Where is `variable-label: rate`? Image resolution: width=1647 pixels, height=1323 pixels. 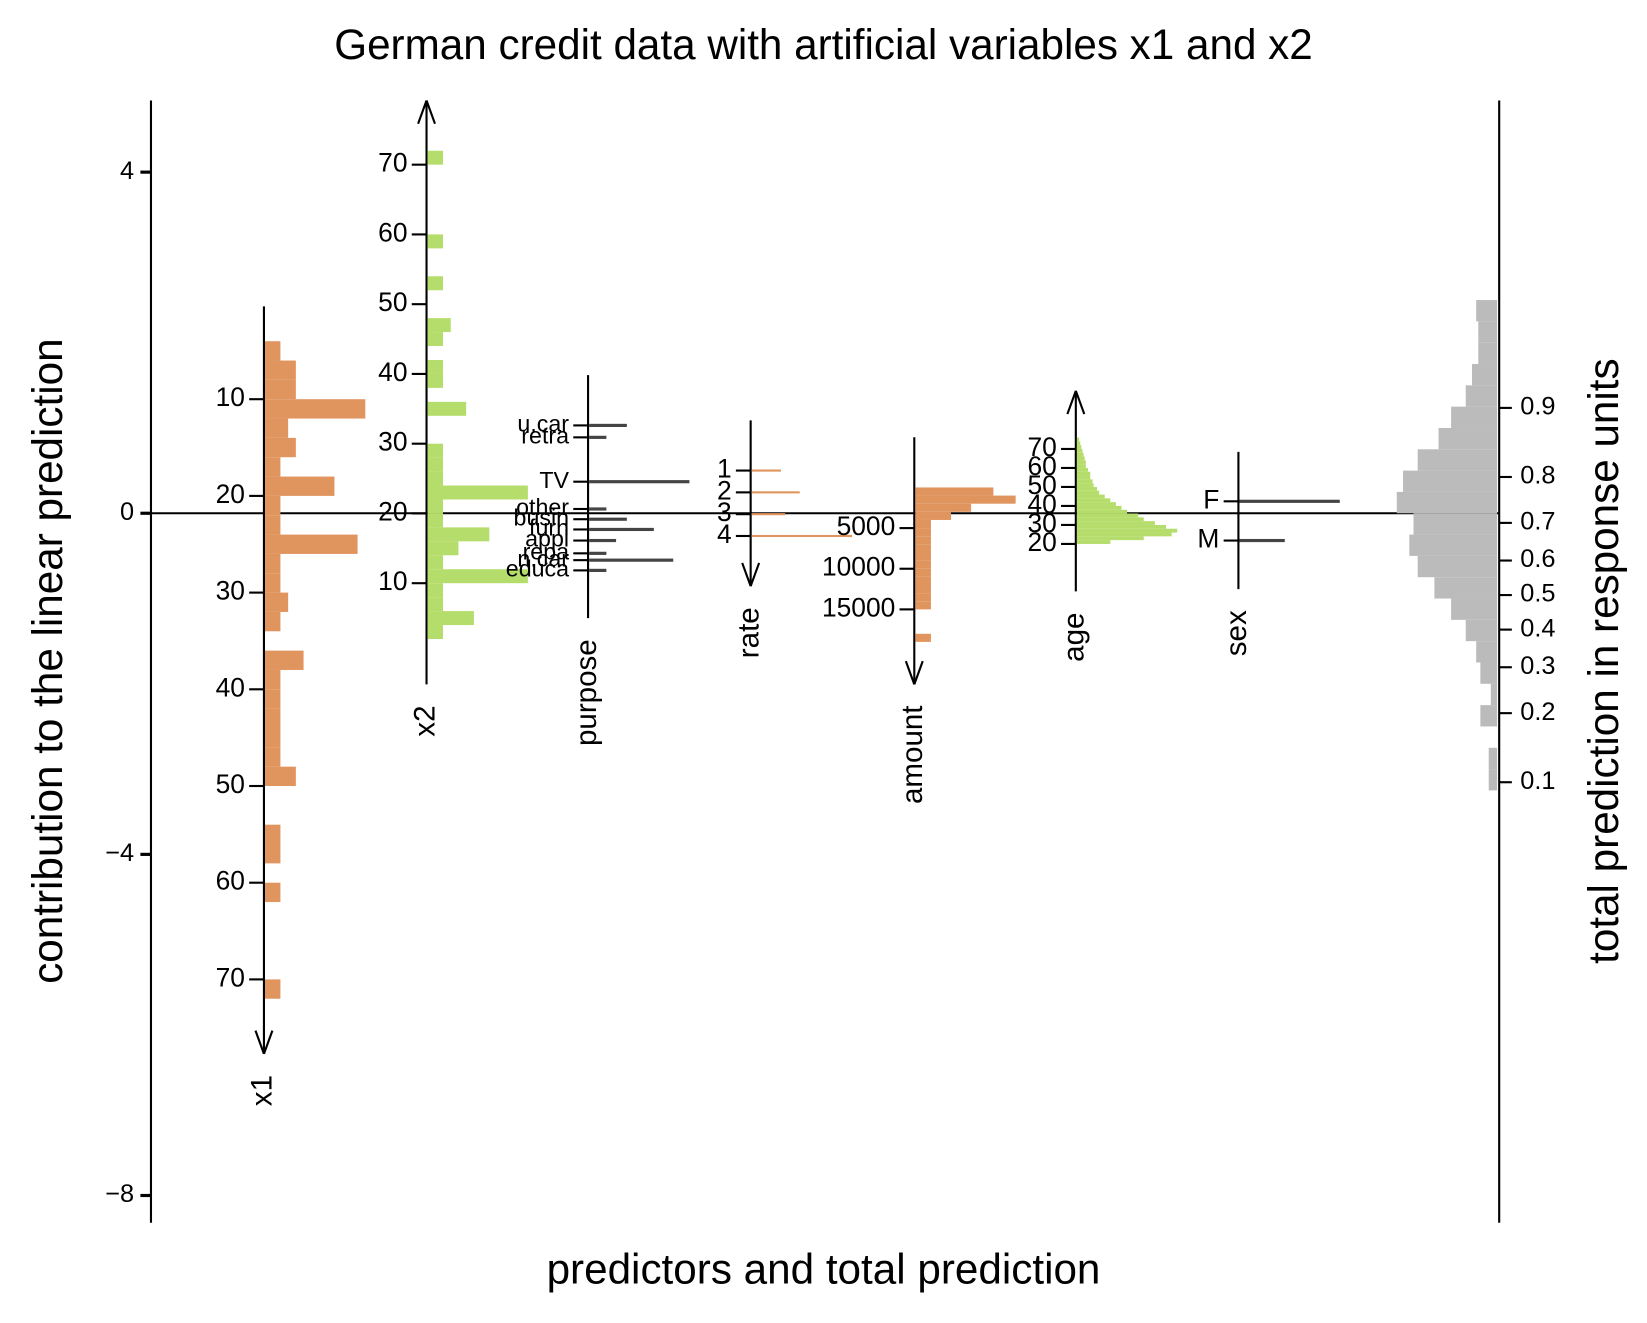
variable-label: rate is located at coordinates (748, 632).